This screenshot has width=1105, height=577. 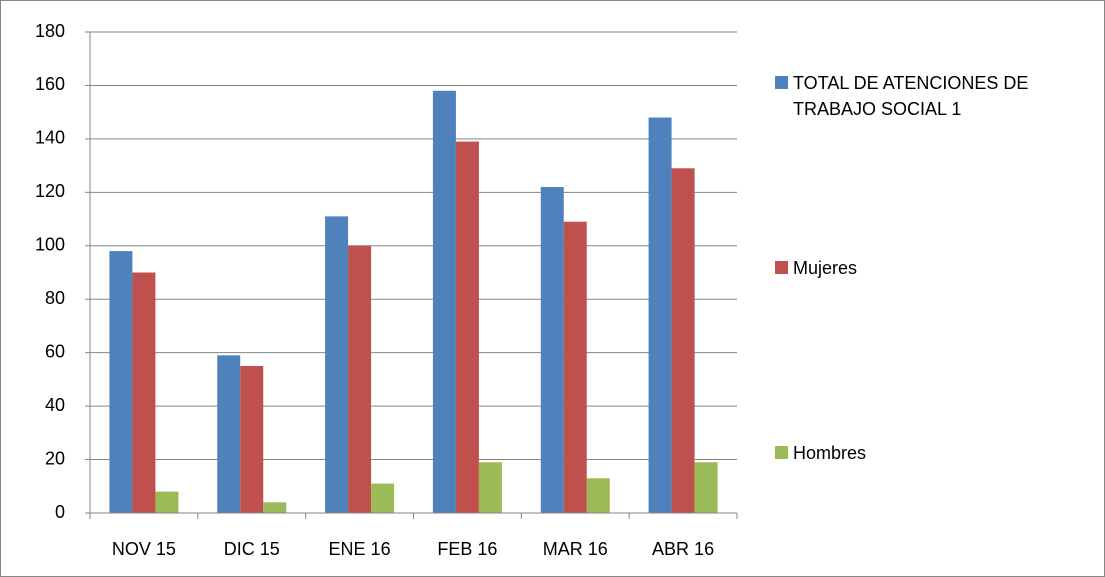 I want to click on legend-item: TOTAL DE ATENCIONES DE TRABAJO SOCIAL 1, so click(x=925, y=96).